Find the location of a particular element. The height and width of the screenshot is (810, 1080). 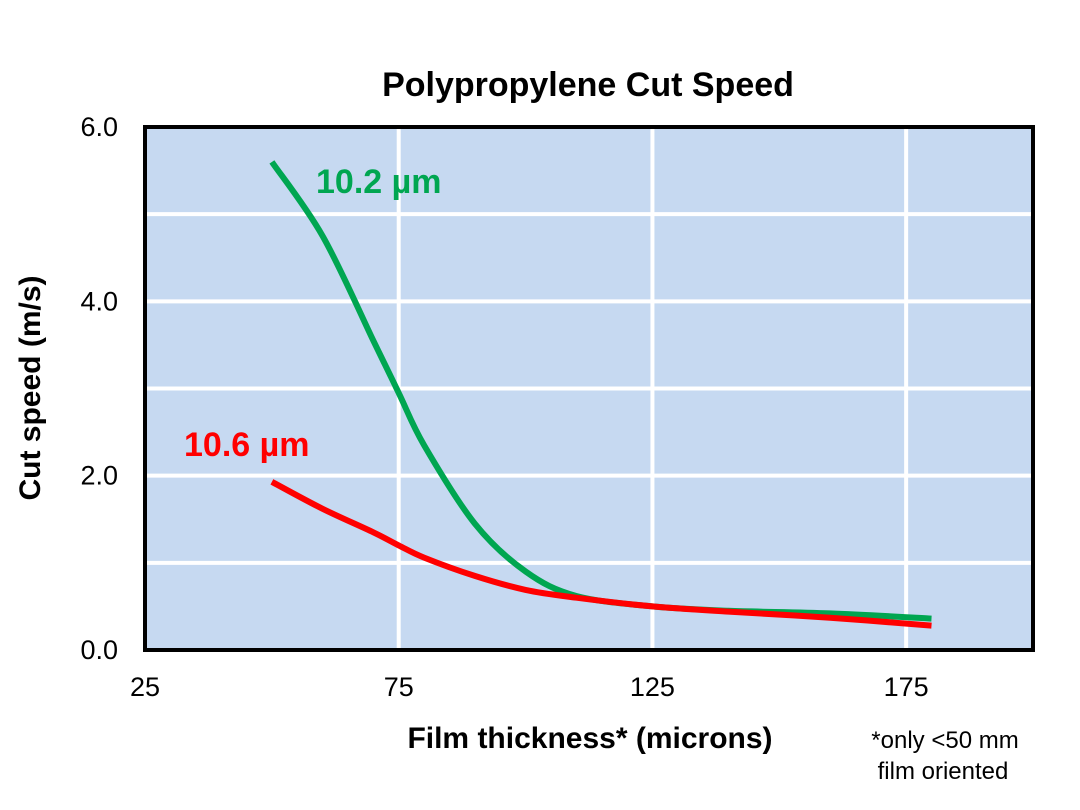

y-tick-label: 4.0 is located at coordinates (99, 301).